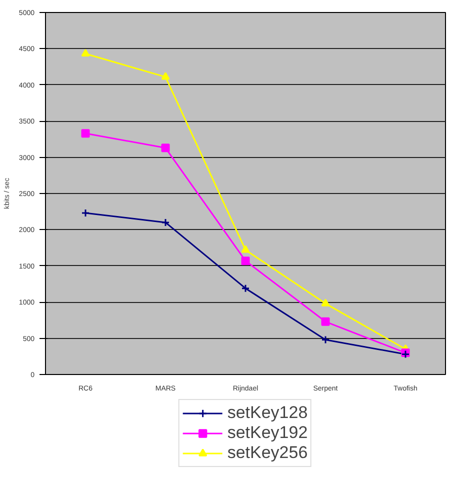  What do you see at coordinates (267, 433) in the screenshot?
I see `legend-label: setKey192` at bounding box center [267, 433].